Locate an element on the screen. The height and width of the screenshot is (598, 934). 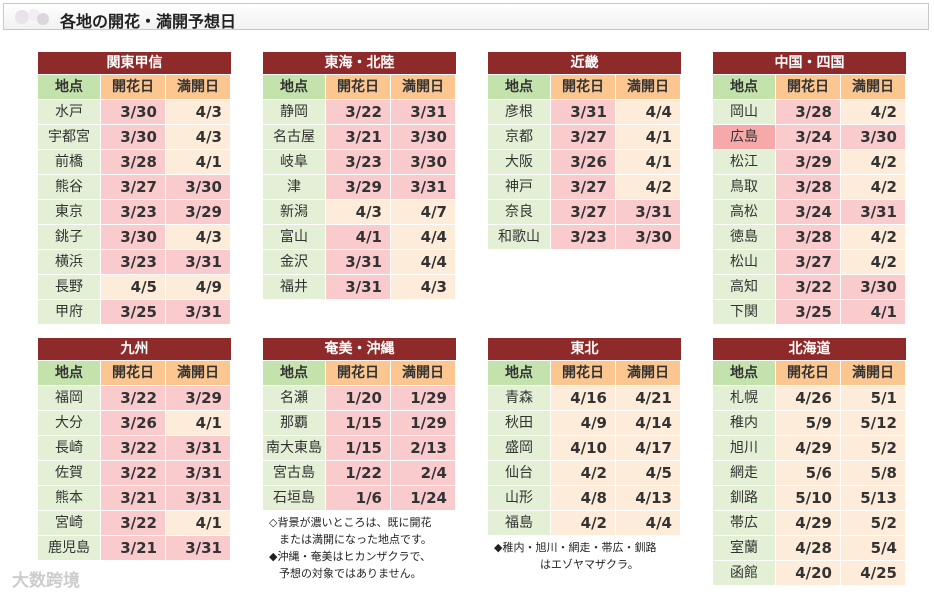
region-header: 関東甲信 is located at coordinates (134, 63).